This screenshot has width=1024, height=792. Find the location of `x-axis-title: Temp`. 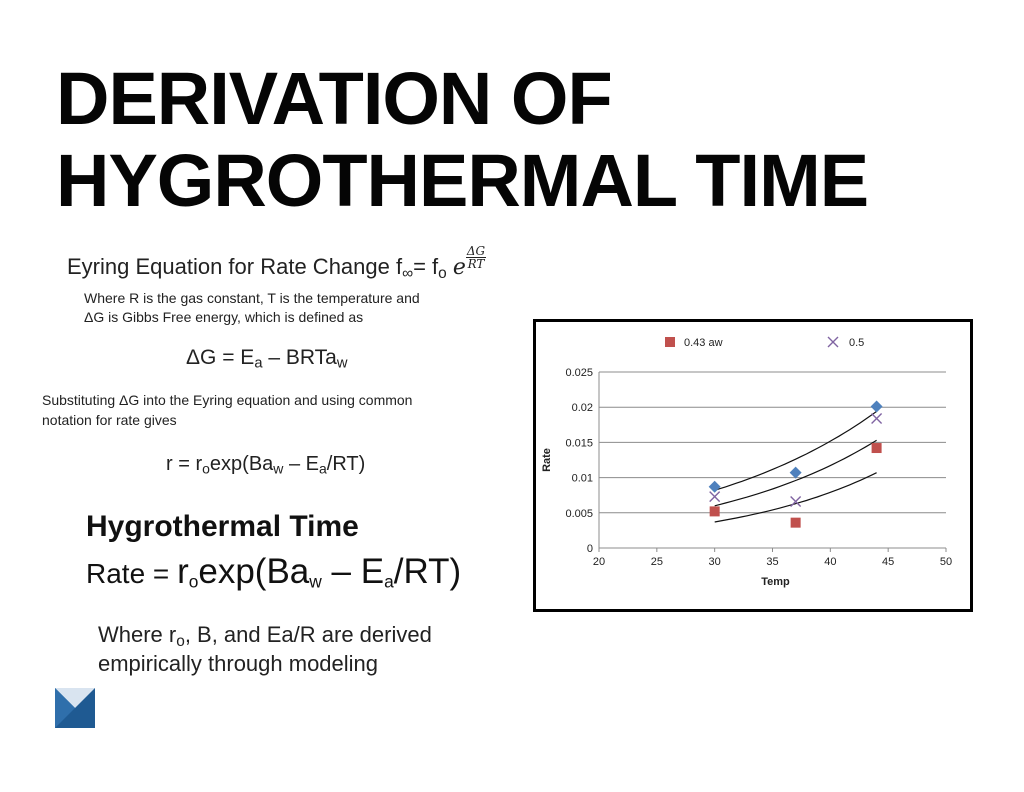

x-axis-title: Temp is located at coordinates (775, 582).